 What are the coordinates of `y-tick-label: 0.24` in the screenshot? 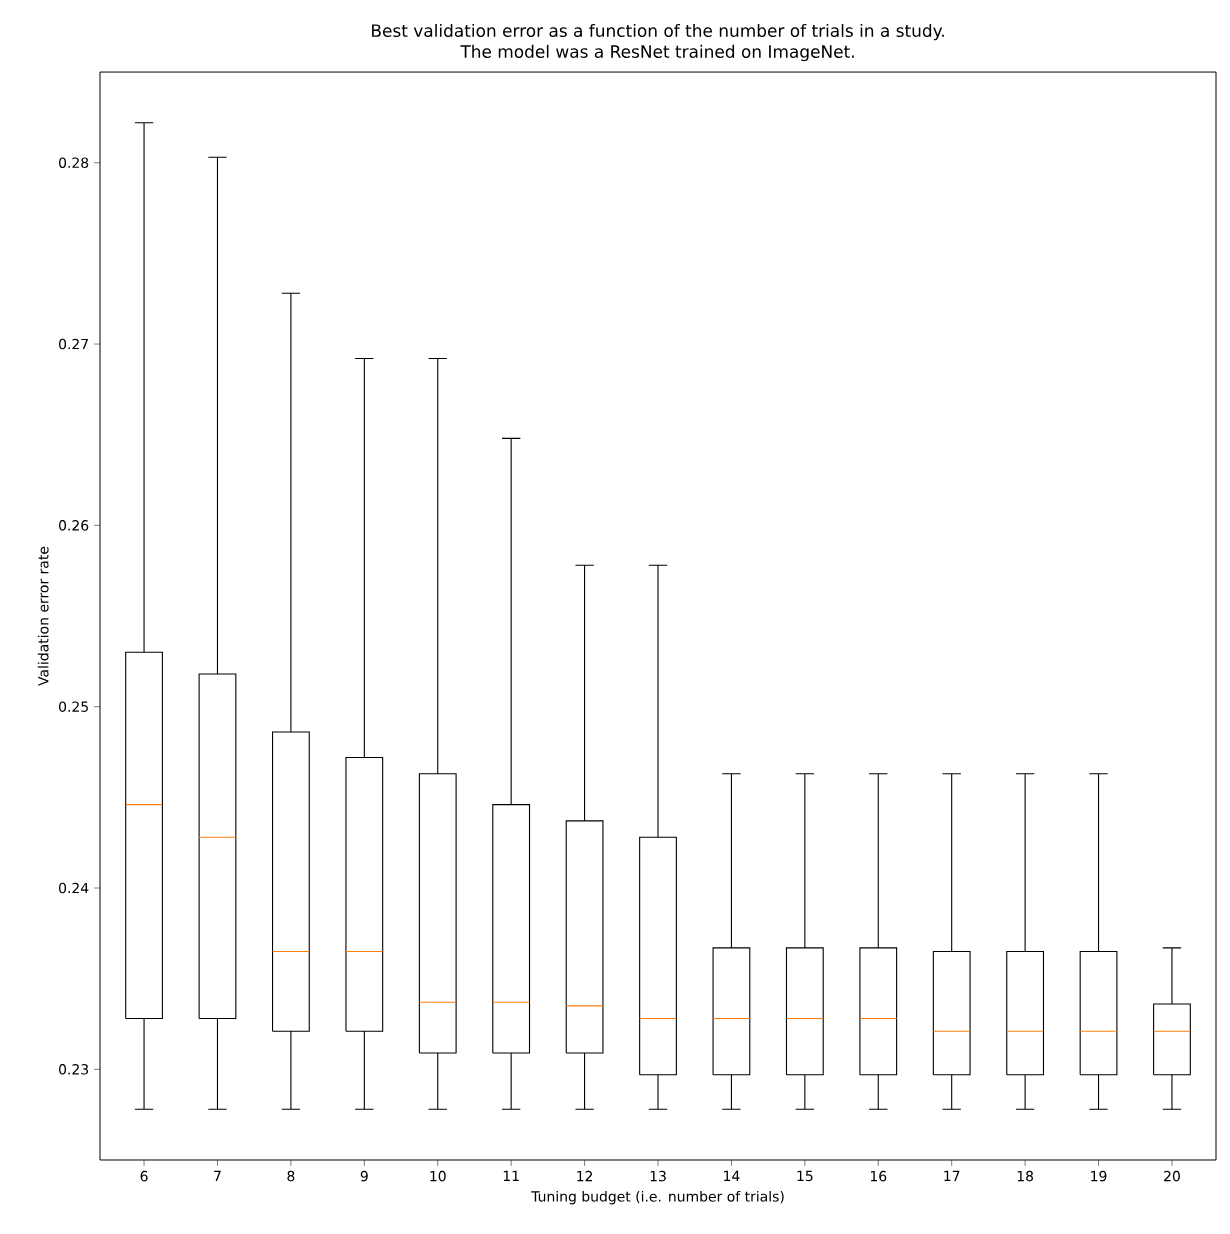 It's located at (74, 888).